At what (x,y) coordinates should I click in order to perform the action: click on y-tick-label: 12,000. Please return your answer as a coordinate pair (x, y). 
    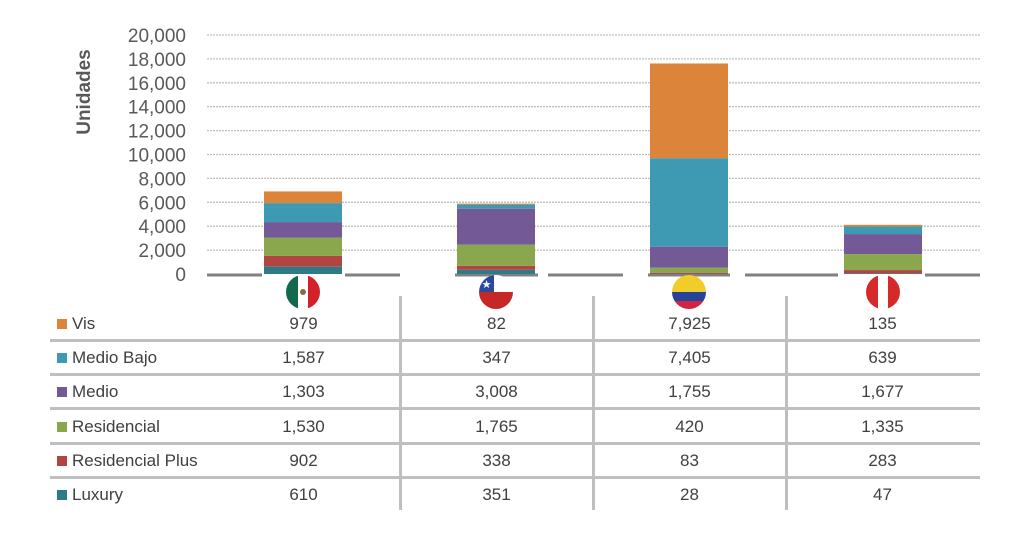
    Looking at the image, I should click on (157, 132).